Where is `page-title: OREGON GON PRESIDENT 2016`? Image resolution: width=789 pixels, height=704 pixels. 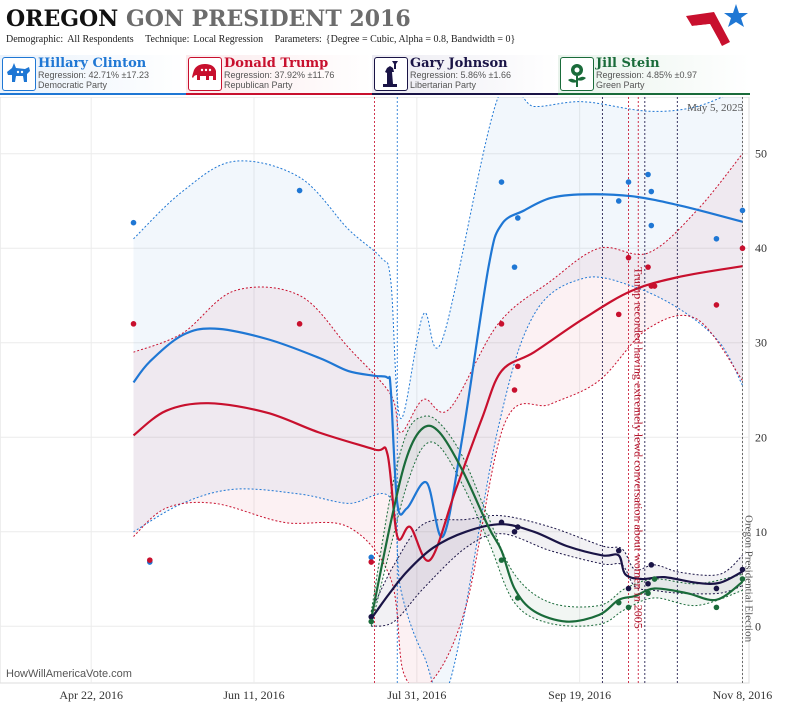 page-title: OREGON GON PRESIDENT 2016 is located at coordinates (208, 19).